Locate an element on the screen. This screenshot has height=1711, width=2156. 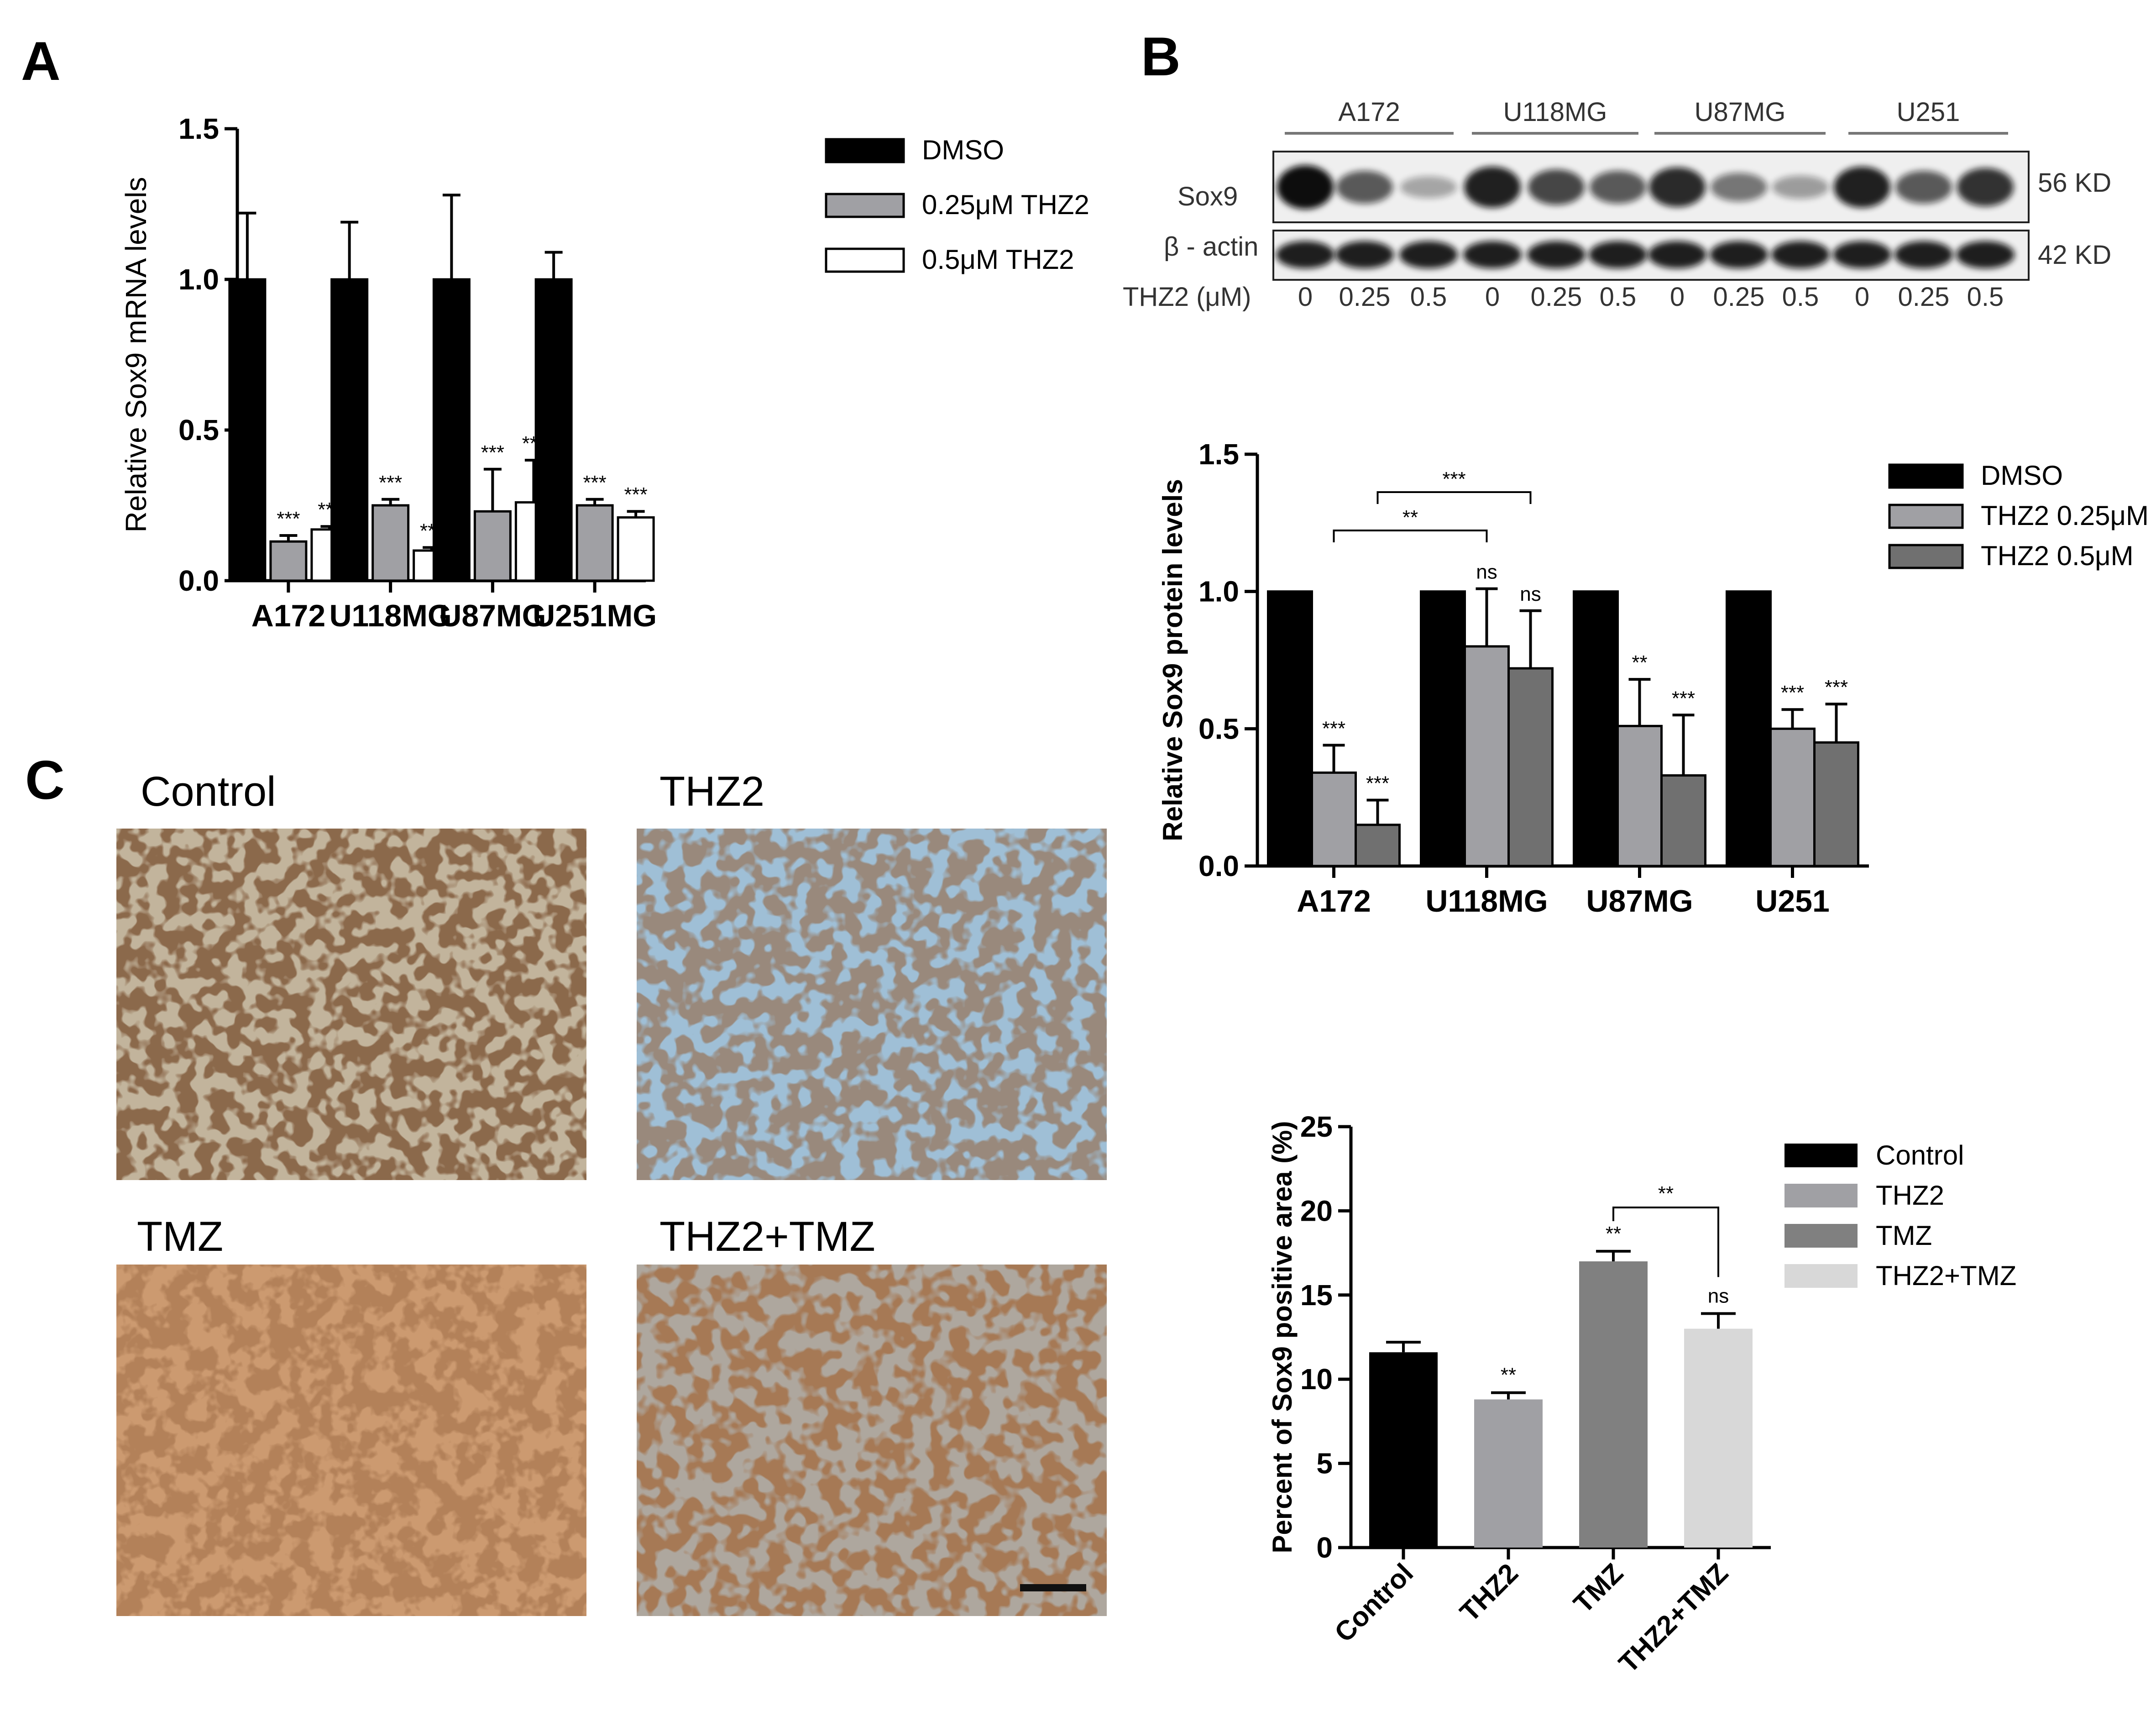
legend-label: 0.25μM THZ2 is located at coordinates (1006, 204).